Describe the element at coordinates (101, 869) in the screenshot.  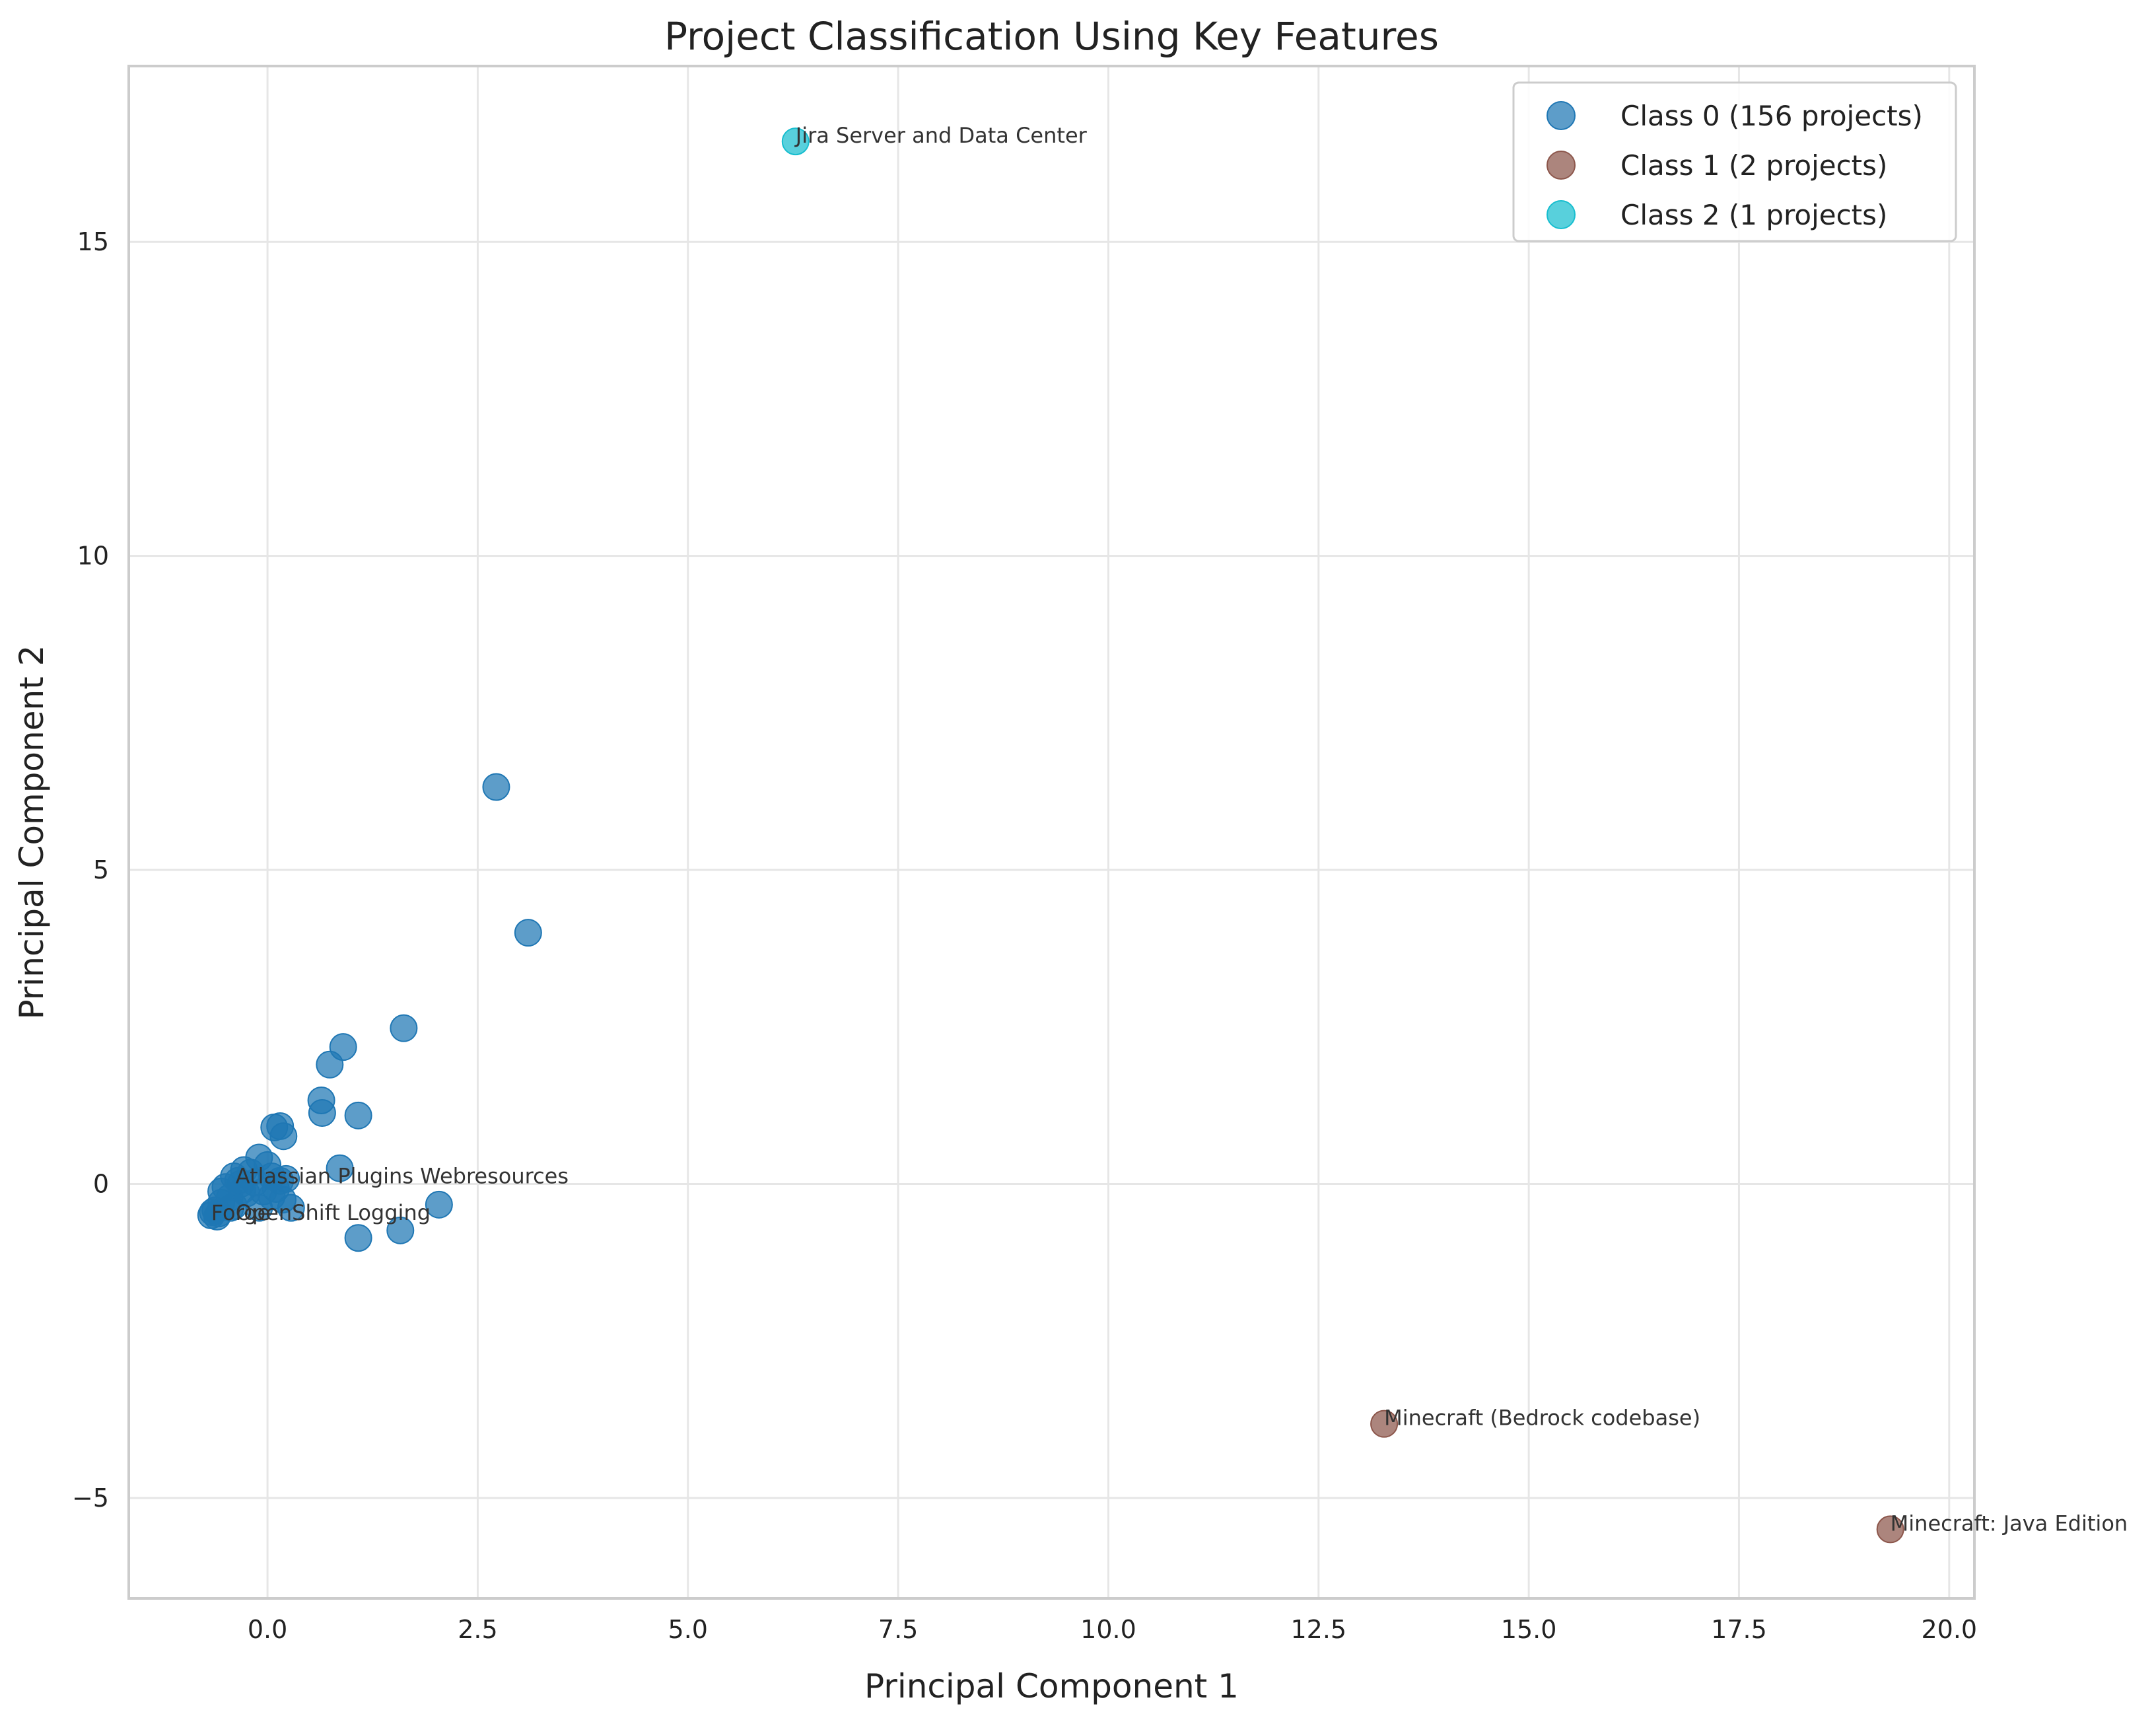
I see `y-tick-label: 5` at that location.